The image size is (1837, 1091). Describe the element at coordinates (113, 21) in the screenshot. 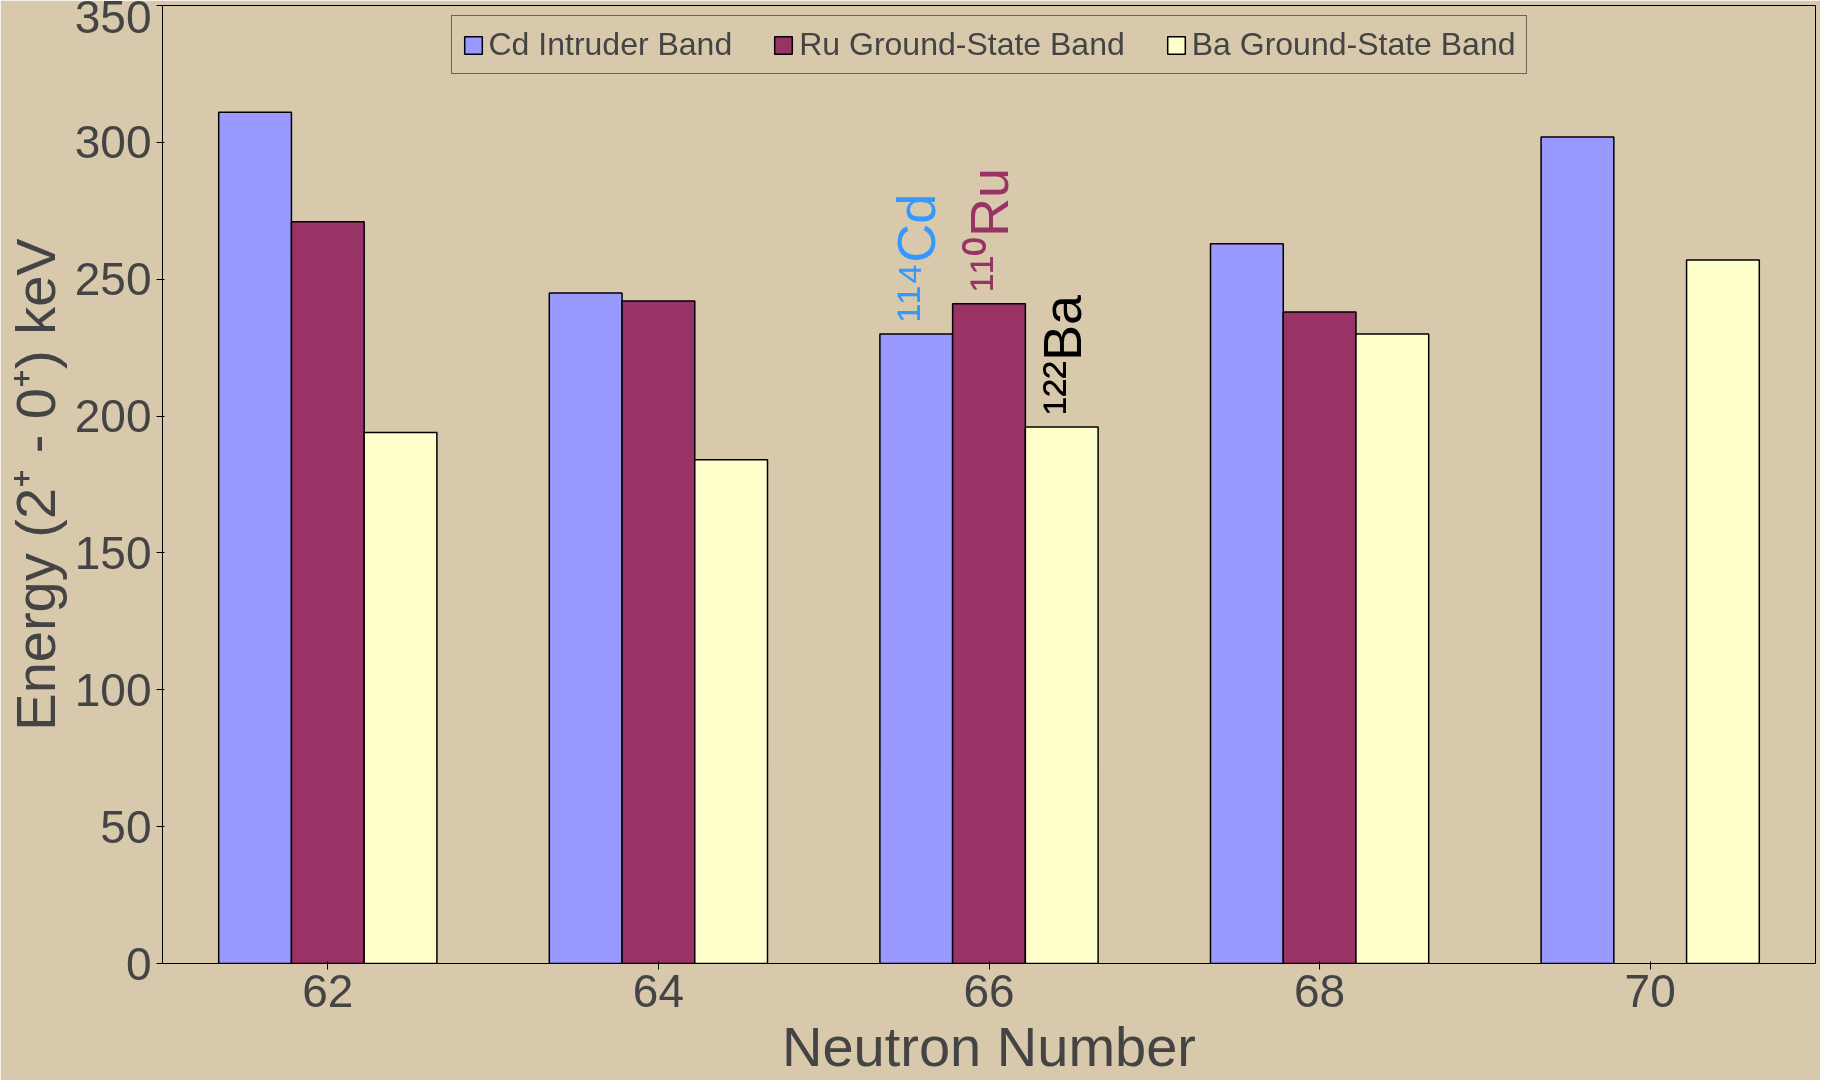

I see `y-tick-label: 350` at that location.